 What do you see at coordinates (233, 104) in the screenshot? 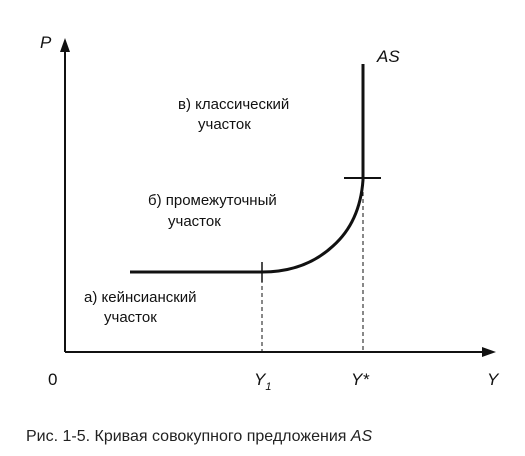
I see `classical-region-label: в) классический` at bounding box center [233, 104].